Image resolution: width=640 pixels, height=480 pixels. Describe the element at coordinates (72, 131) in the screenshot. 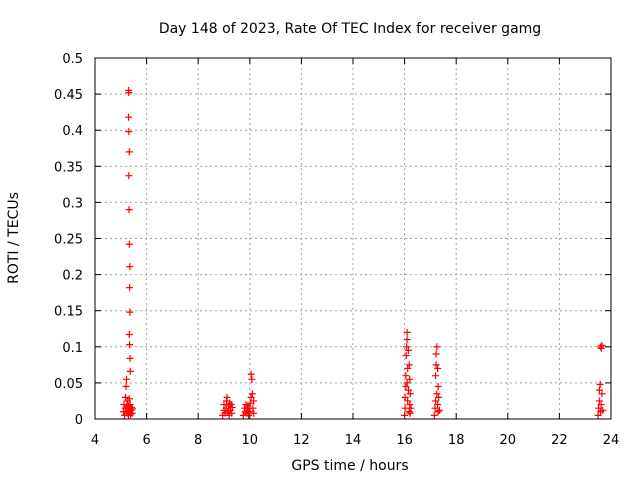

I see `y-tick-label: 0.4` at that location.